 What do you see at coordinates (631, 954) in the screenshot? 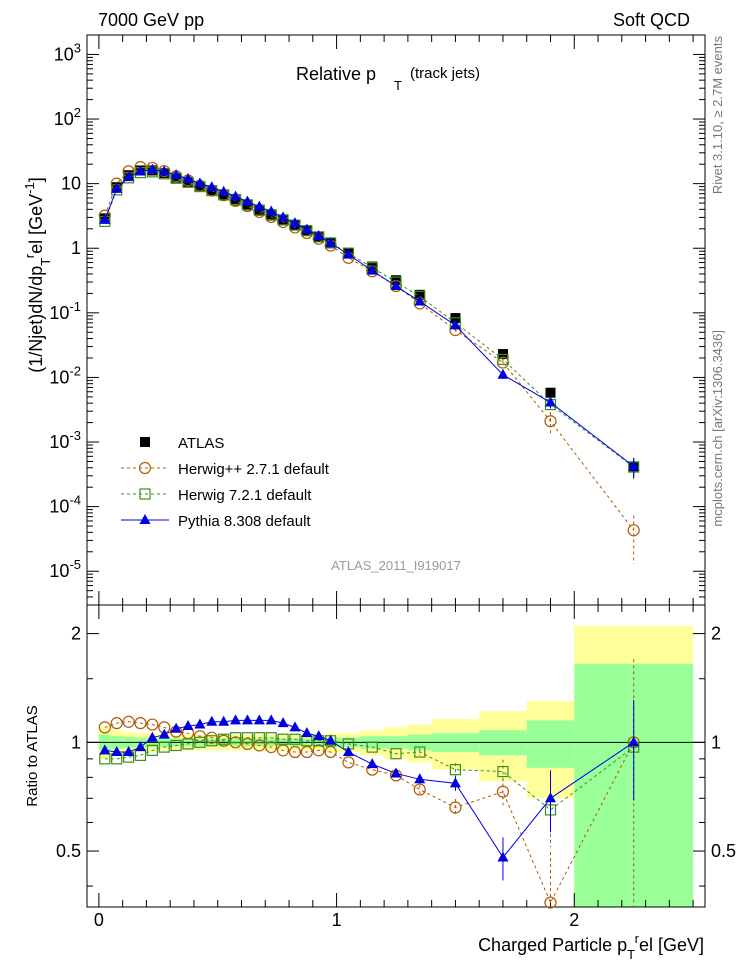
I see `xlabel-sub: T` at bounding box center [631, 954].